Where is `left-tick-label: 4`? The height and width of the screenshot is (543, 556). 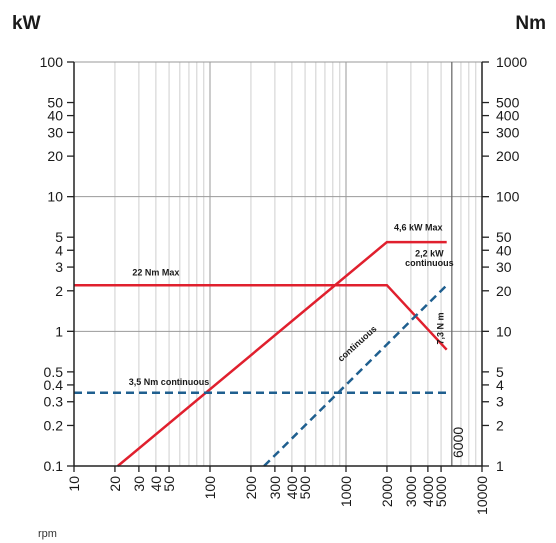
left-tick-label: 4 is located at coordinates (59, 250).